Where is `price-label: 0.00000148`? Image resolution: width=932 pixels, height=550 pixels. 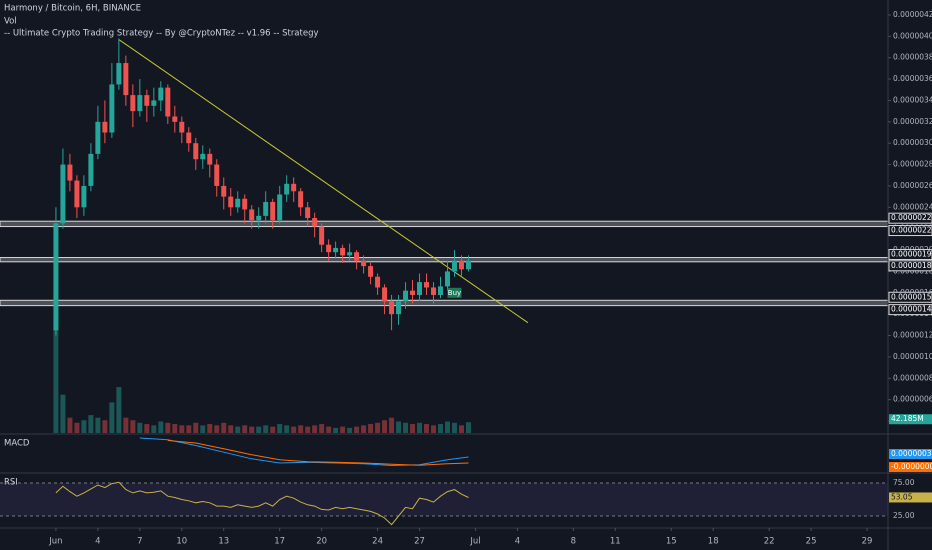
price-label: 0.00000148 is located at coordinates (911, 309).